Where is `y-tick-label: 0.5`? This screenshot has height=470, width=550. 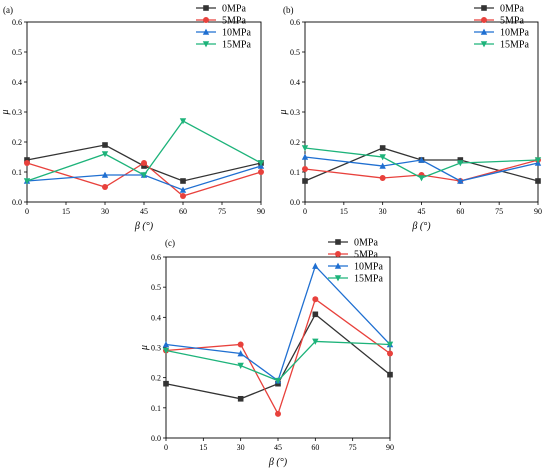
y-tick-label: 0.5 is located at coordinates (17, 52).